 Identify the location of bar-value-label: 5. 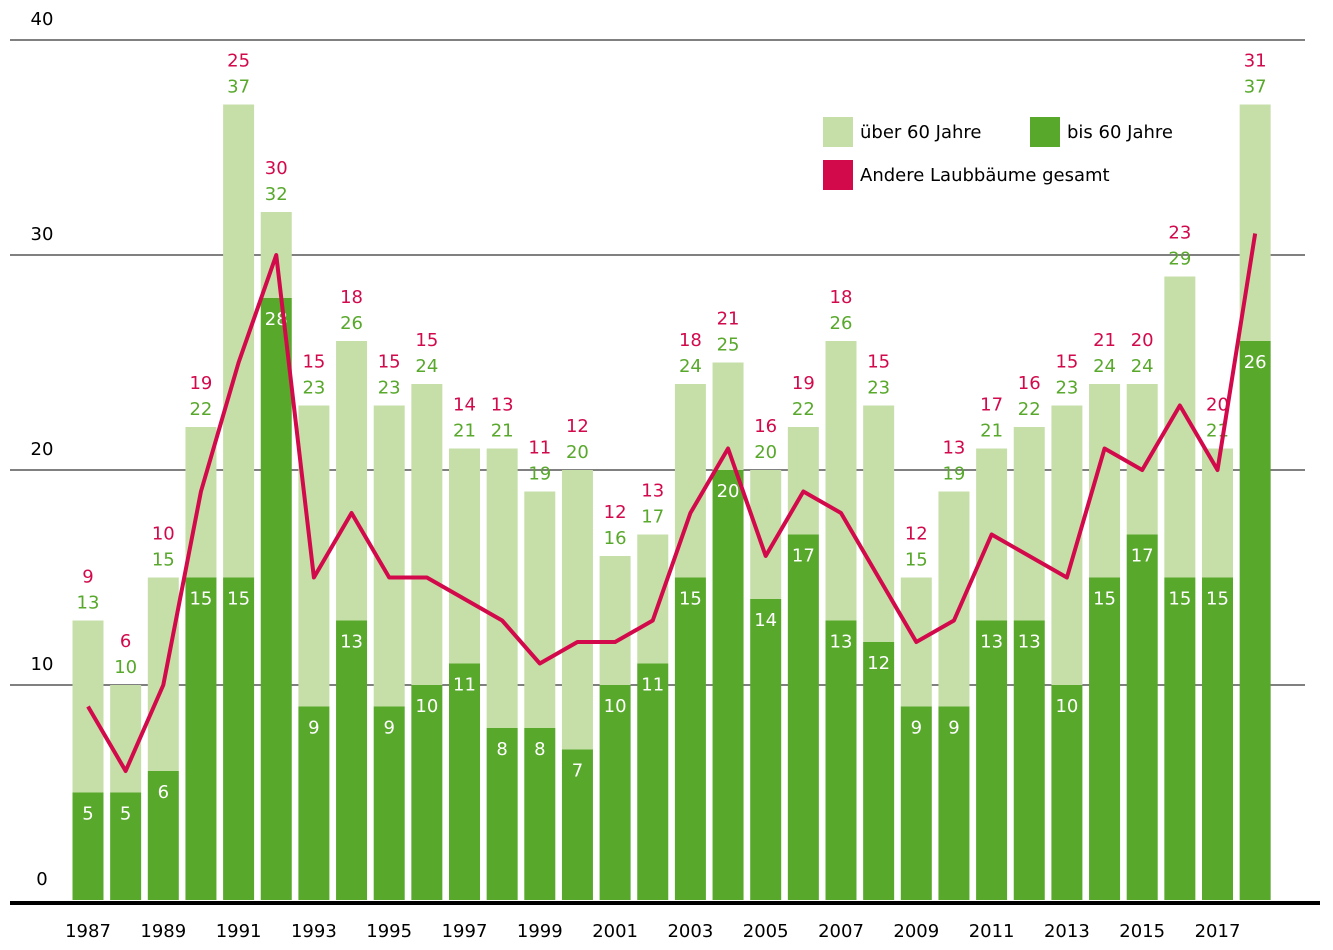
(87, 814).